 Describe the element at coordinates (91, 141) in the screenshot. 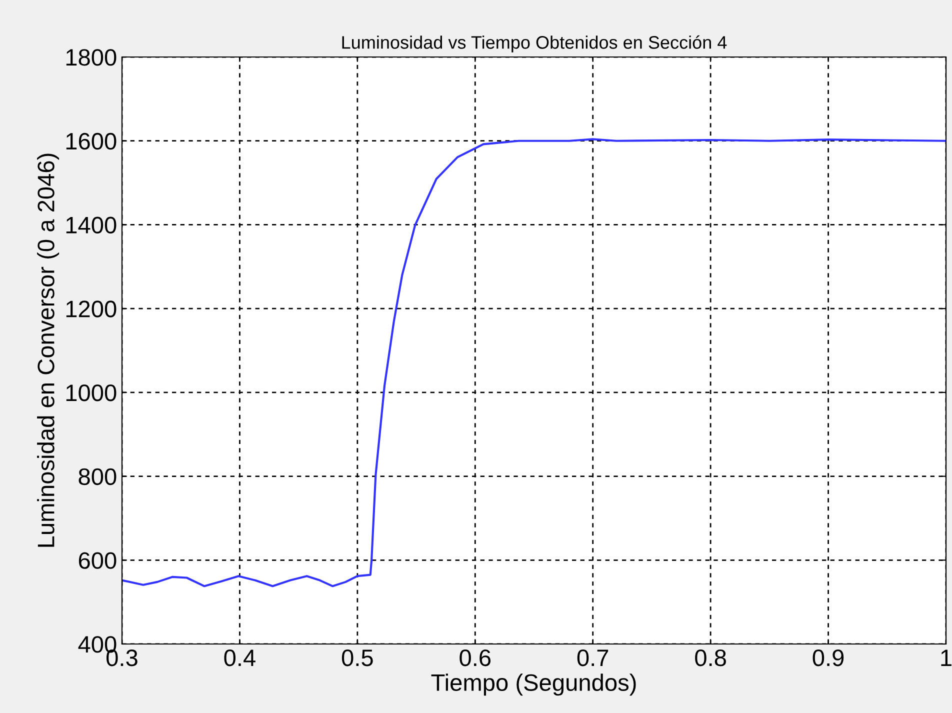

I see `y-tick-label: 1600` at that location.